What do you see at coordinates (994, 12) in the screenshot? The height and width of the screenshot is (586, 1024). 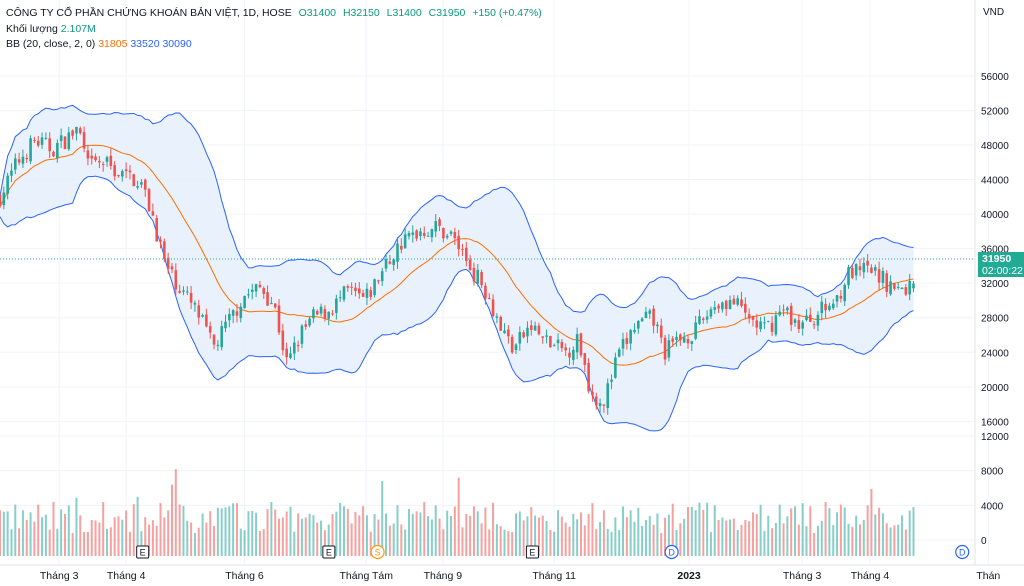 I see `currency-label: VND` at bounding box center [994, 12].